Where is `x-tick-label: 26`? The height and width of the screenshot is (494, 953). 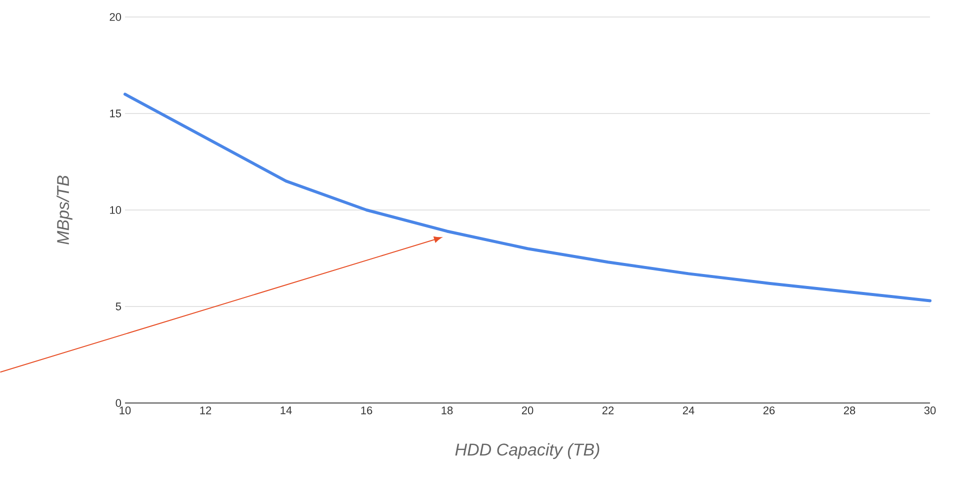 x-tick-label: 26 is located at coordinates (769, 410).